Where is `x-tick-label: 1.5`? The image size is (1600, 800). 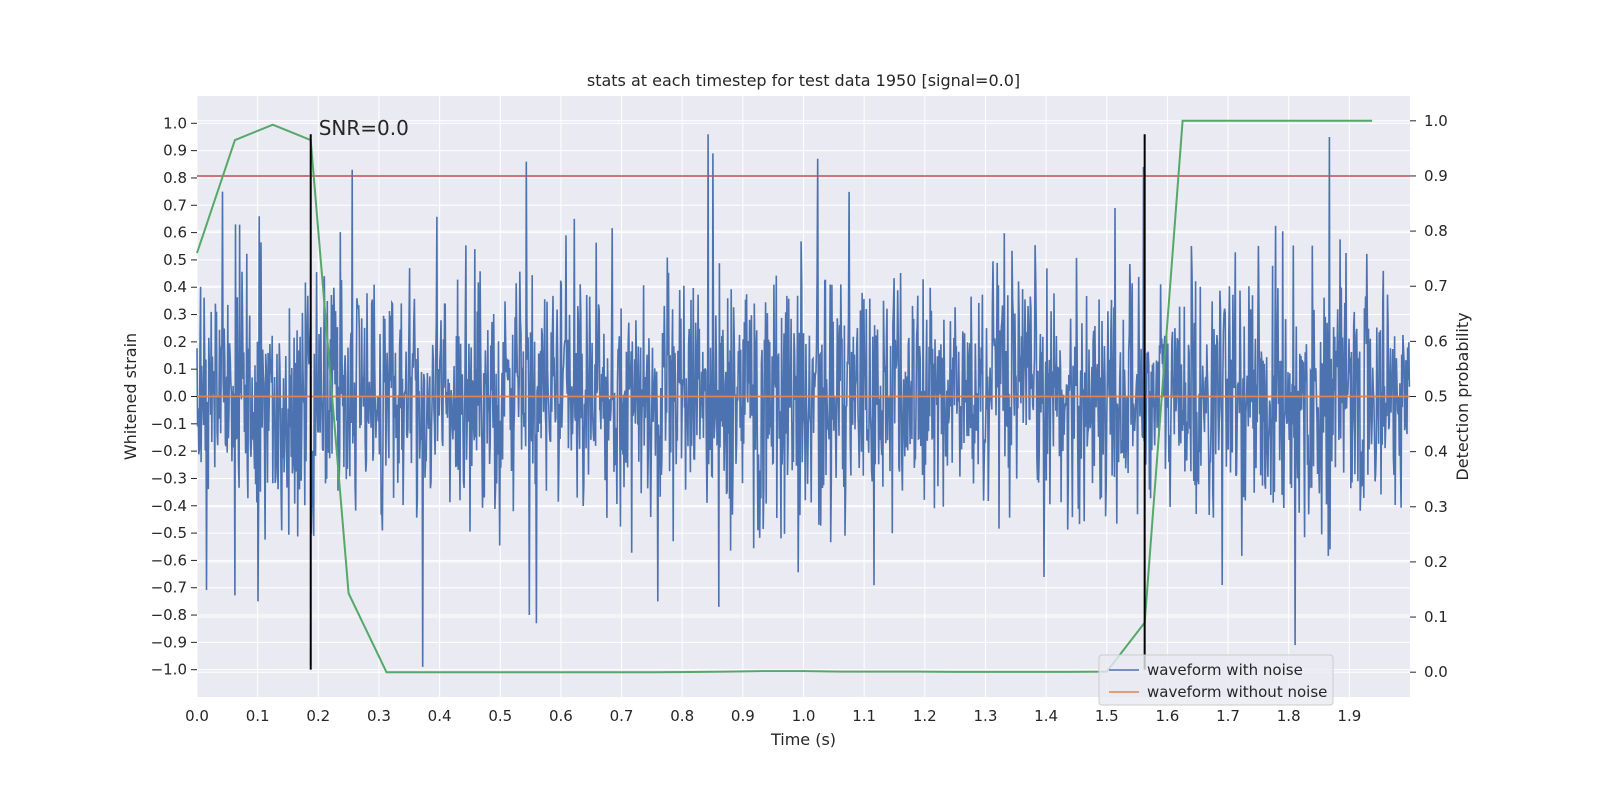 x-tick-label: 1.5 is located at coordinates (1107, 716).